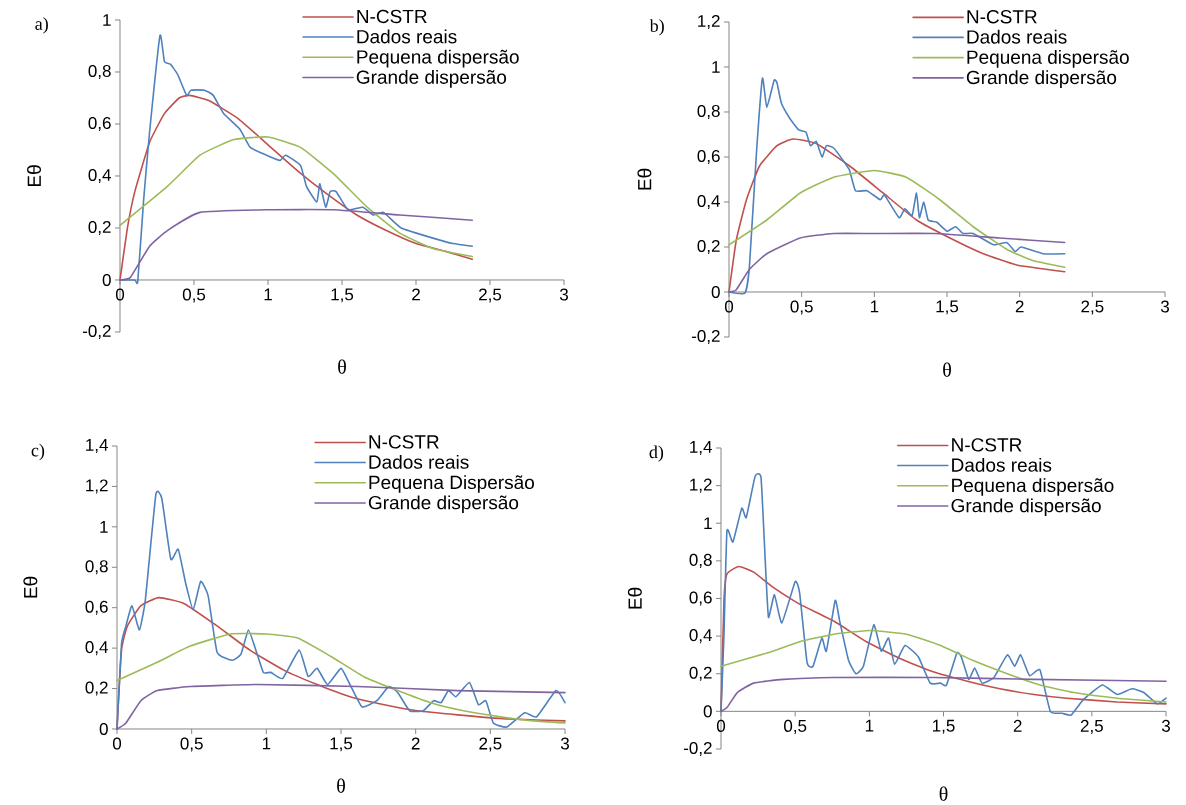 This screenshot has width=1186, height=805. I want to click on legend-label: Pequena Dispersão, so click(451, 484).